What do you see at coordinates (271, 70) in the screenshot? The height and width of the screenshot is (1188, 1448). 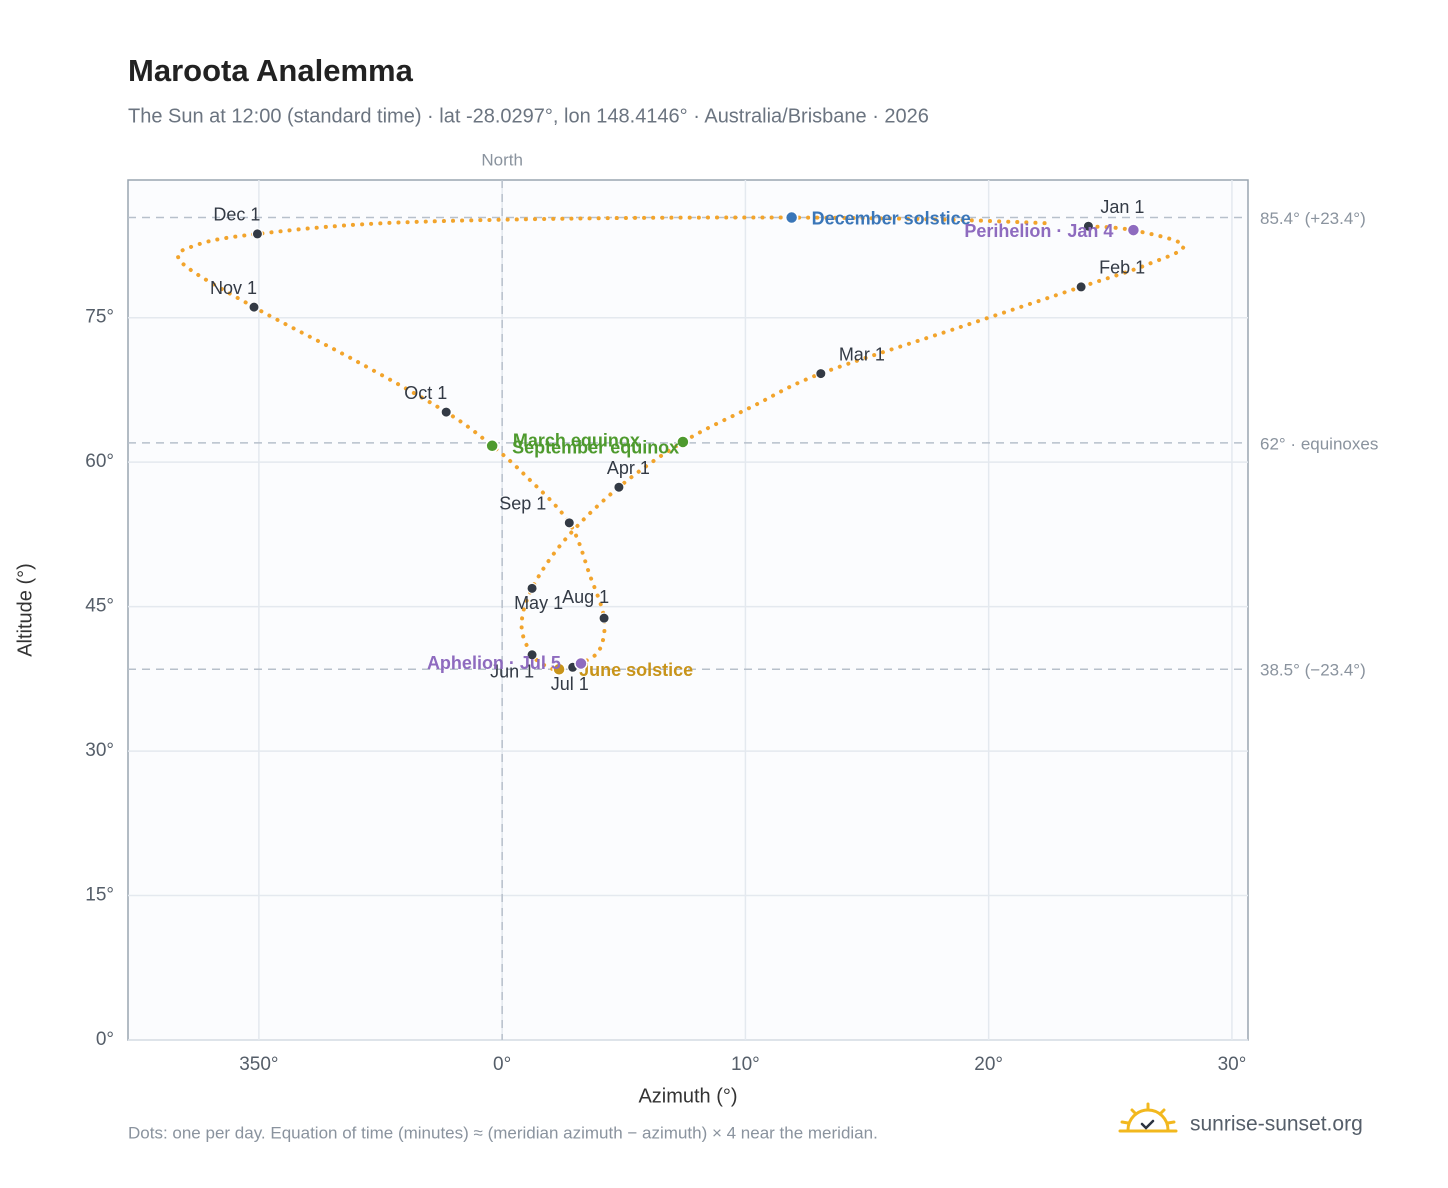 I see `chart-title: Maroota Analemma` at bounding box center [271, 70].